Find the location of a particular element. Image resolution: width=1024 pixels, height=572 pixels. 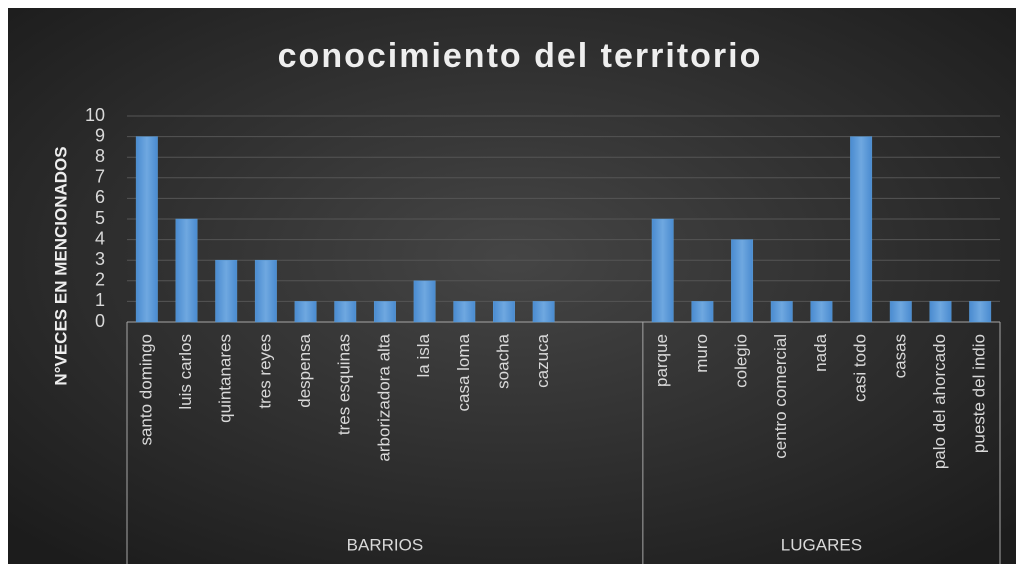

y-tick-label: 6 is located at coordinates (100, 197).